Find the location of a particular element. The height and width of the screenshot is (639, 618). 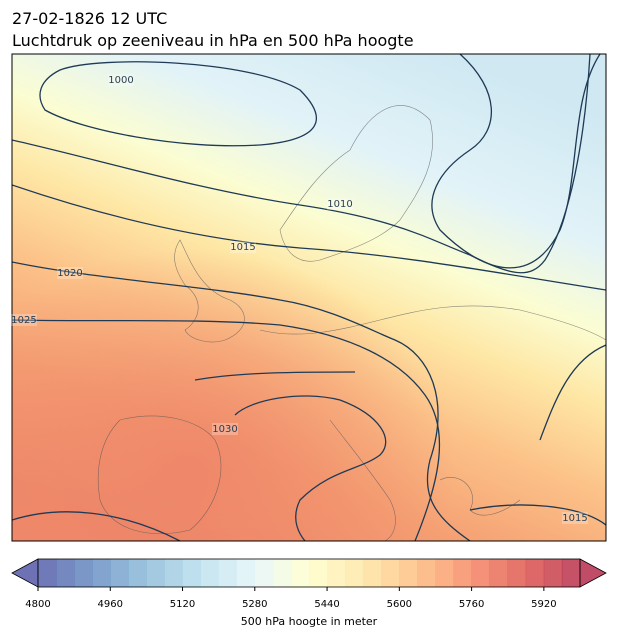

colorbar-extend-high is located at coordinates (593, 573).